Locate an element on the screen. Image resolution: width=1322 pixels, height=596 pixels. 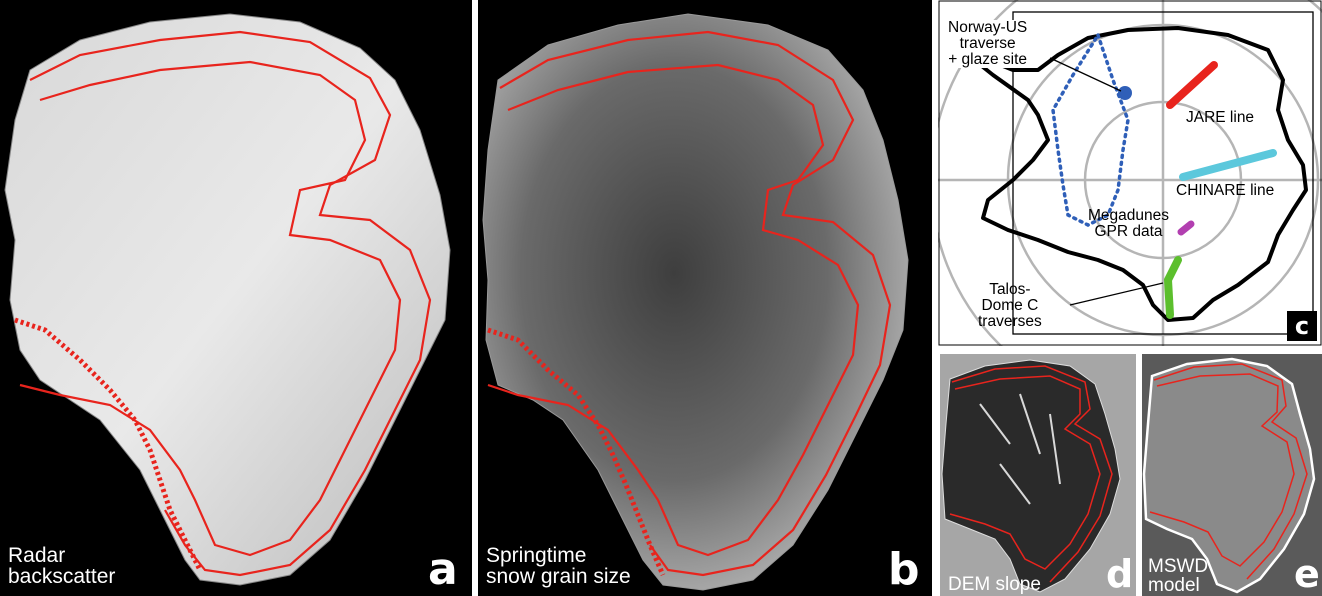
label-talos-line2: Dome C is located at coordinates (1010, 305).